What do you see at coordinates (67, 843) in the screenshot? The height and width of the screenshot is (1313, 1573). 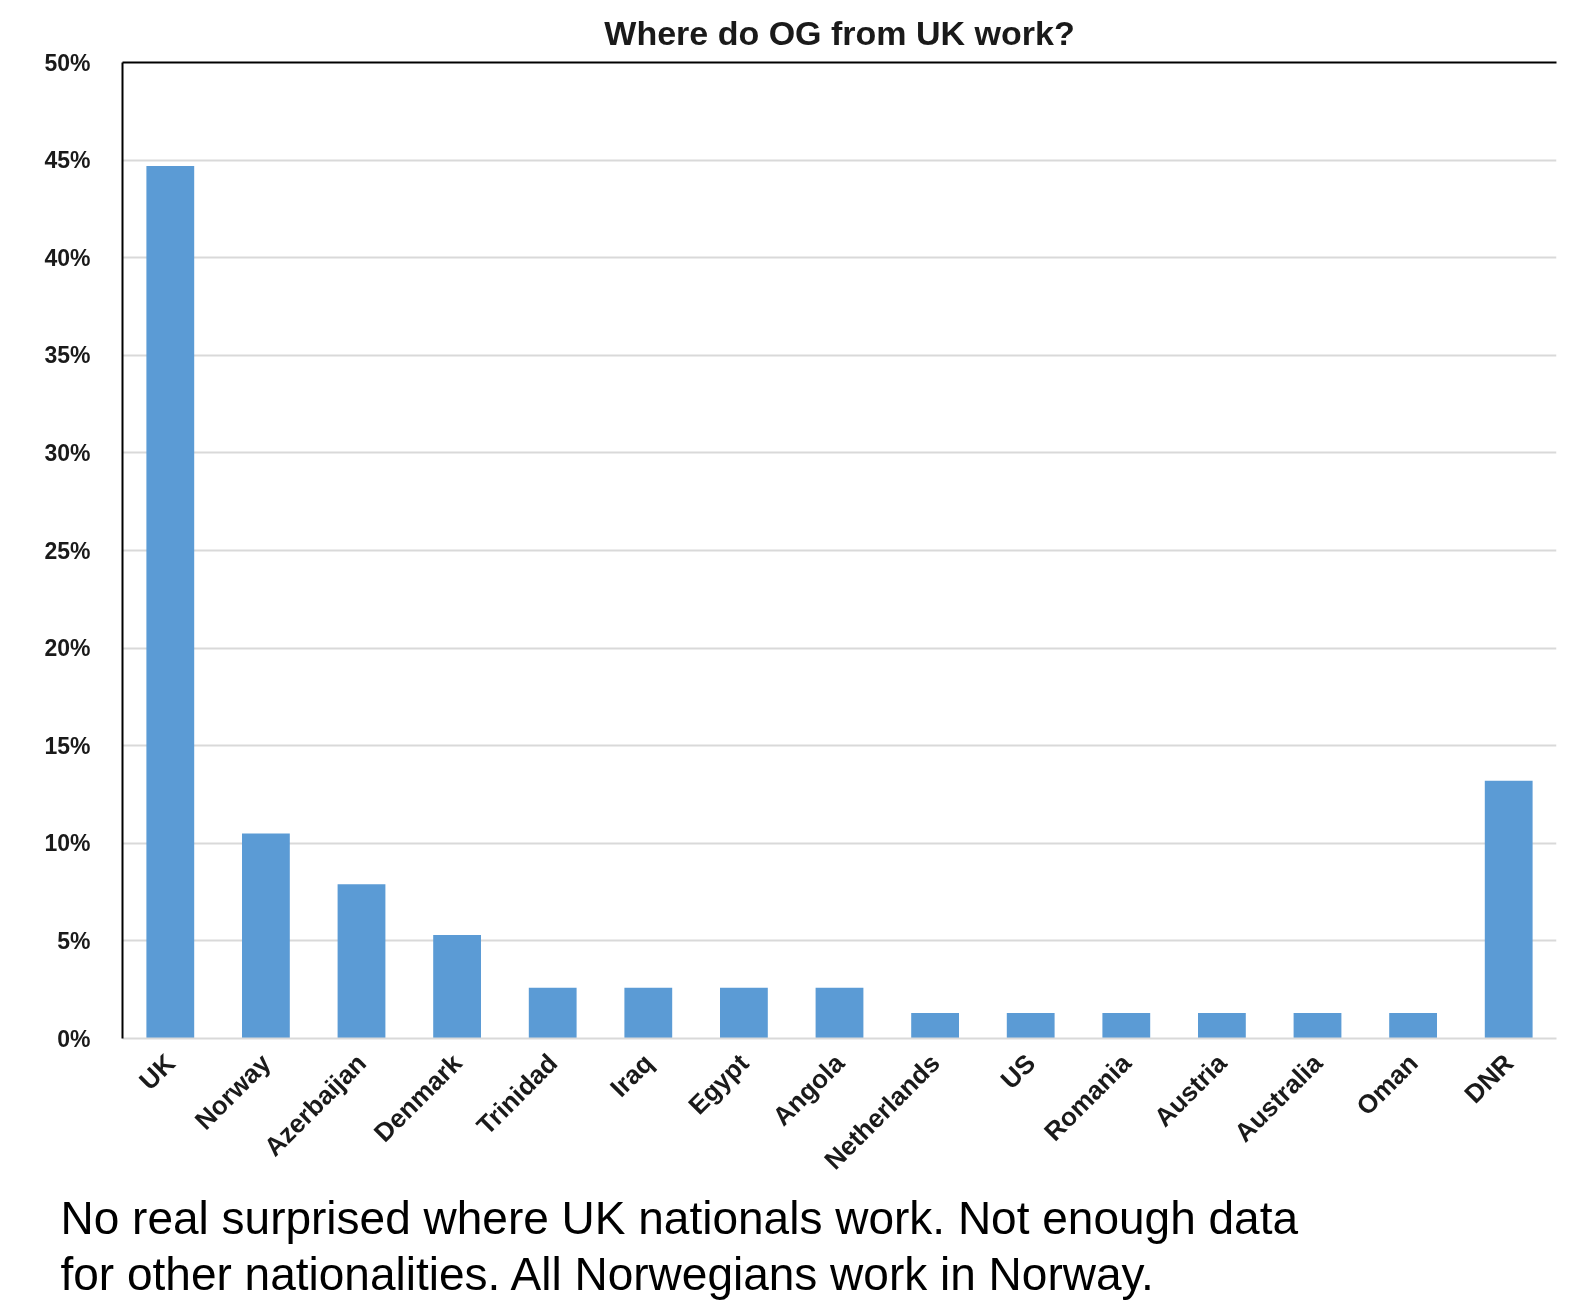 I see `y-tick-label: 10%` at bounding box center [67, 843].